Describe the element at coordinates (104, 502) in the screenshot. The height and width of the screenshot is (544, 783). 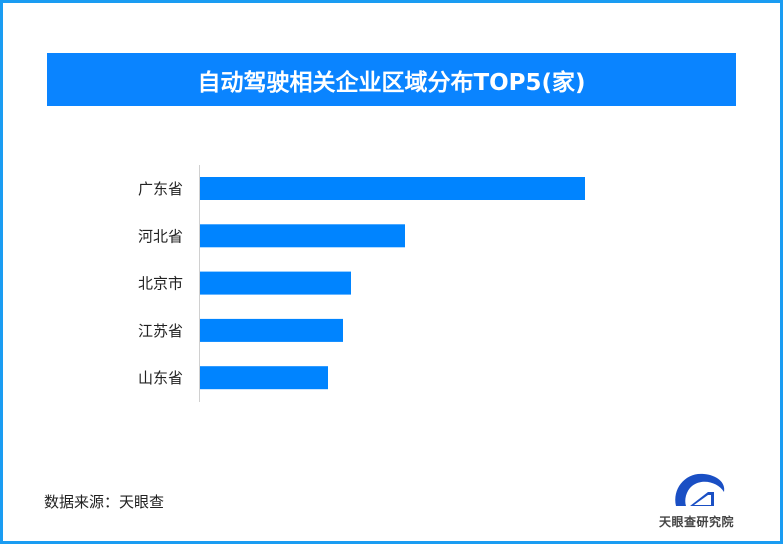
I see `data-source: 数据来源：天眼查` at that location.